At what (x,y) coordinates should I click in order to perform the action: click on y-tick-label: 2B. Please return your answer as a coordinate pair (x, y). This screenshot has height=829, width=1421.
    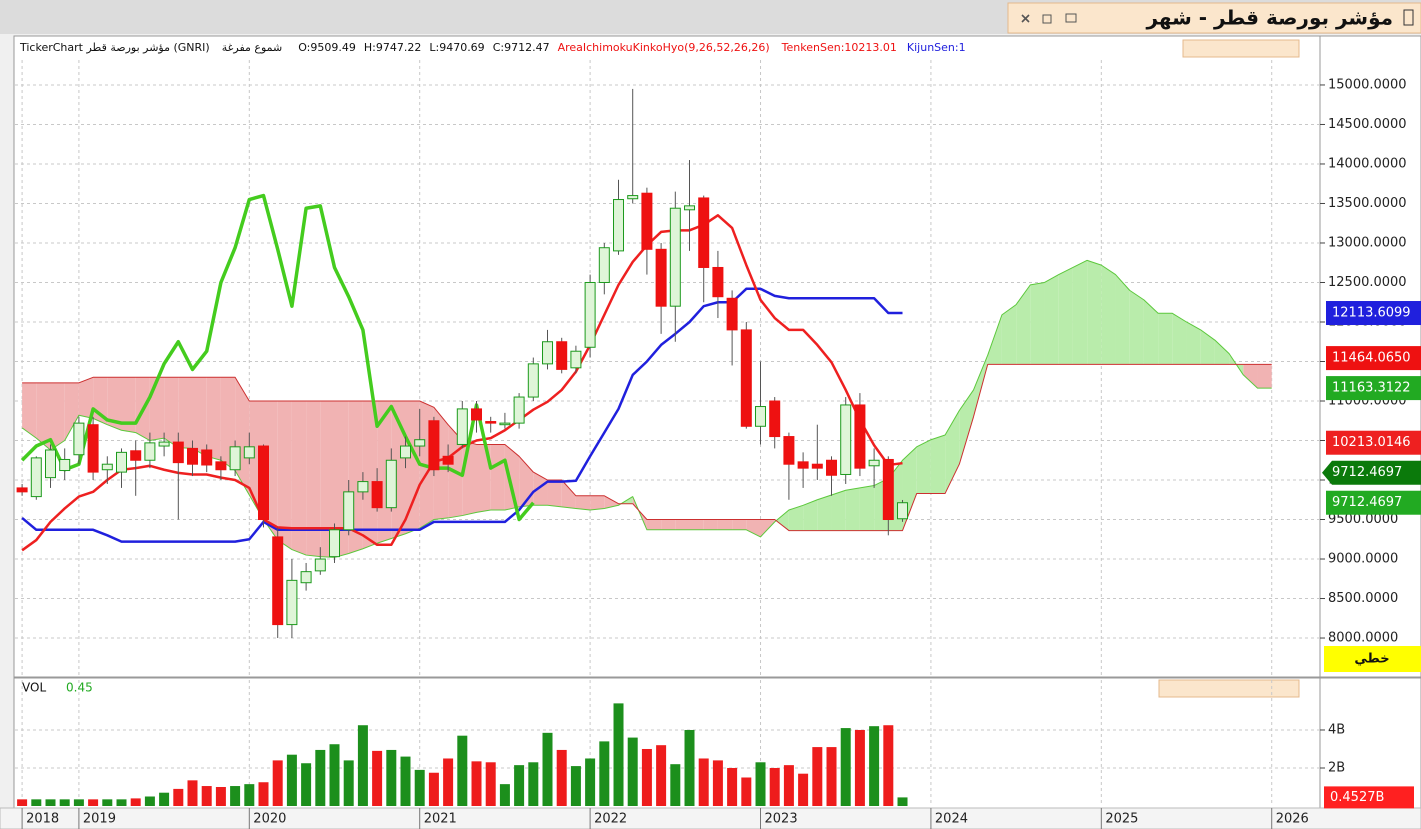
    Looking at the image, I should click on (1336, 767).